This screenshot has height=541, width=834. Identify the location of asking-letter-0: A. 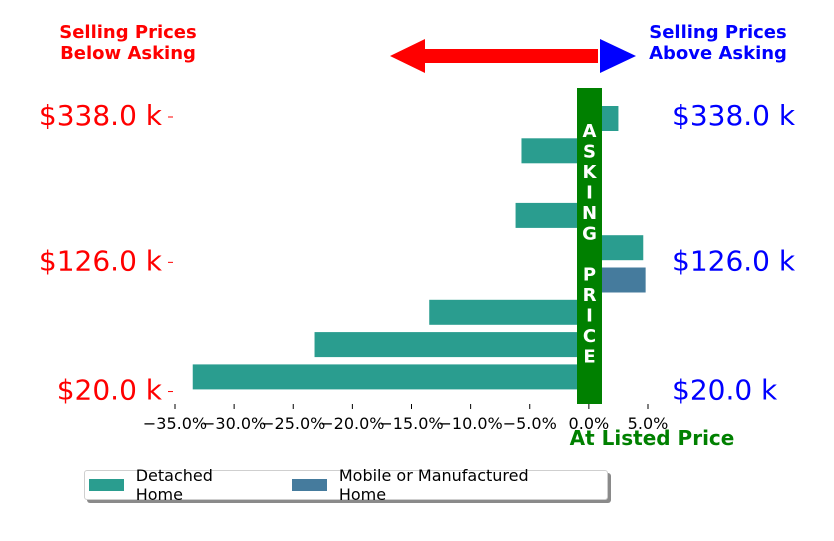
(590, 131).